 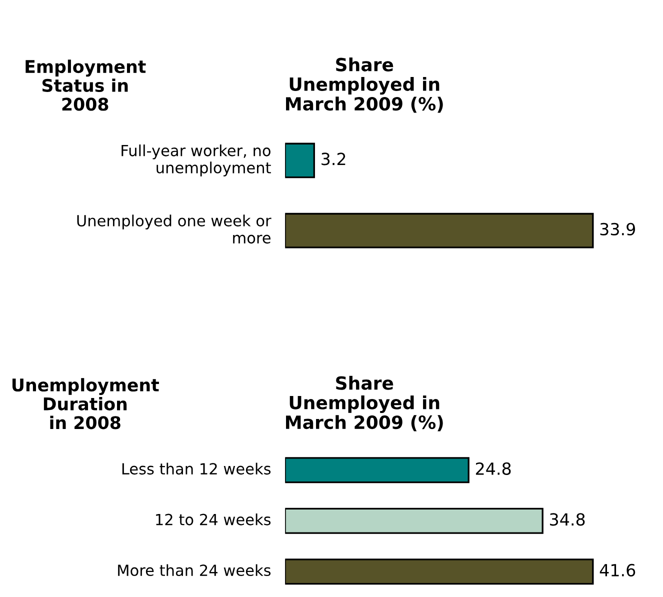 What do you see at coordinates (196, 468) in the screenshot?
I see `y-tick-label: Less than 12 weeks` at bounding box center [196, 468].